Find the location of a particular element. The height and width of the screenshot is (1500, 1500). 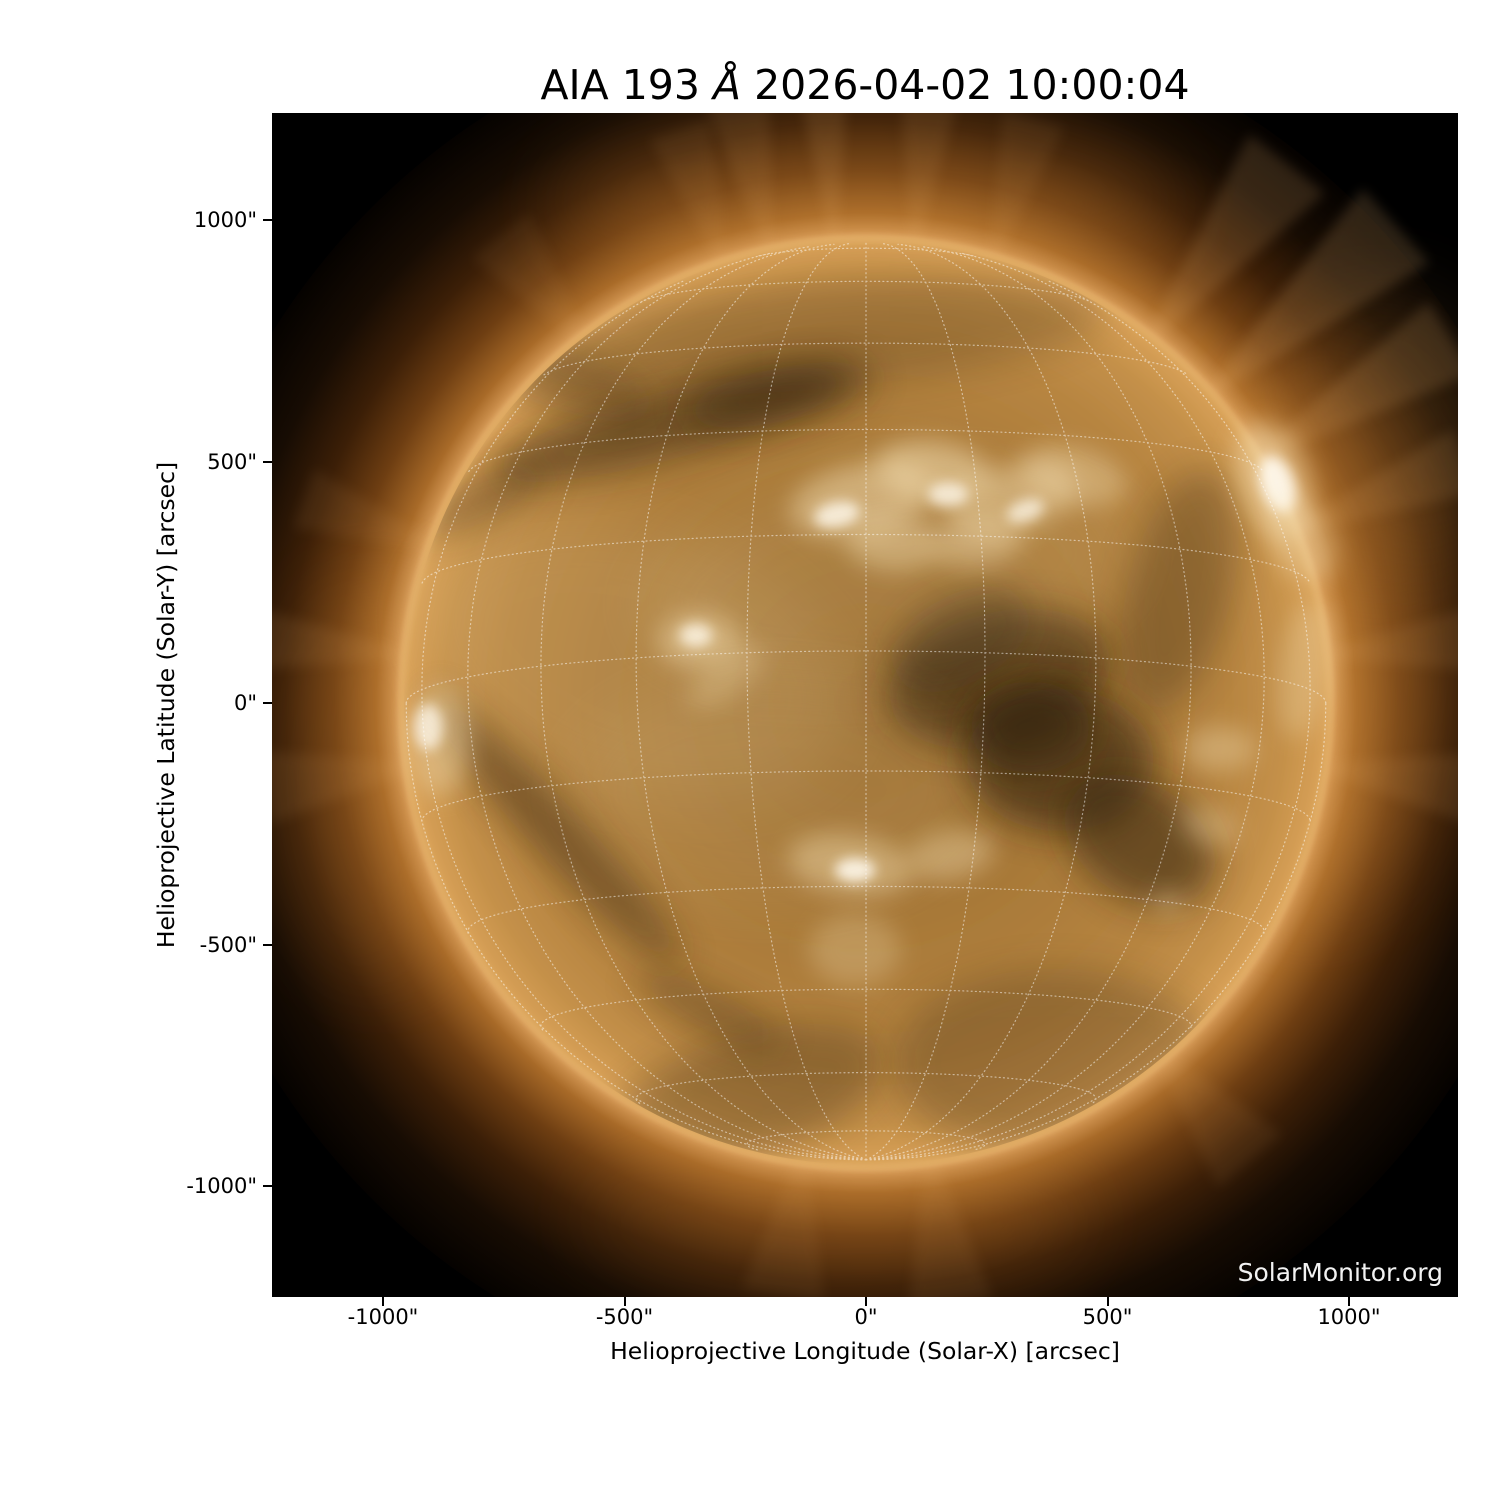

y-tick-label: 0" is located at coordinates (245, 703).